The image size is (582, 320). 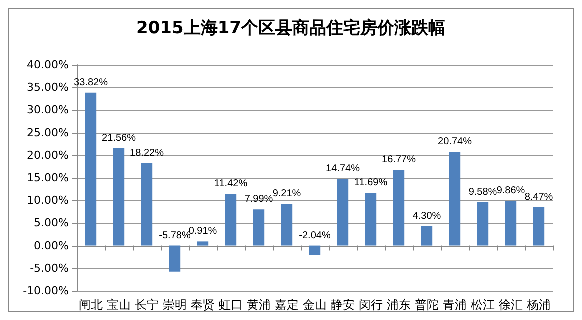 What do you see at coordinates (287, 194) in the screenshot?
I see `data-label: 9.21%` at bounding box center [287, 194].